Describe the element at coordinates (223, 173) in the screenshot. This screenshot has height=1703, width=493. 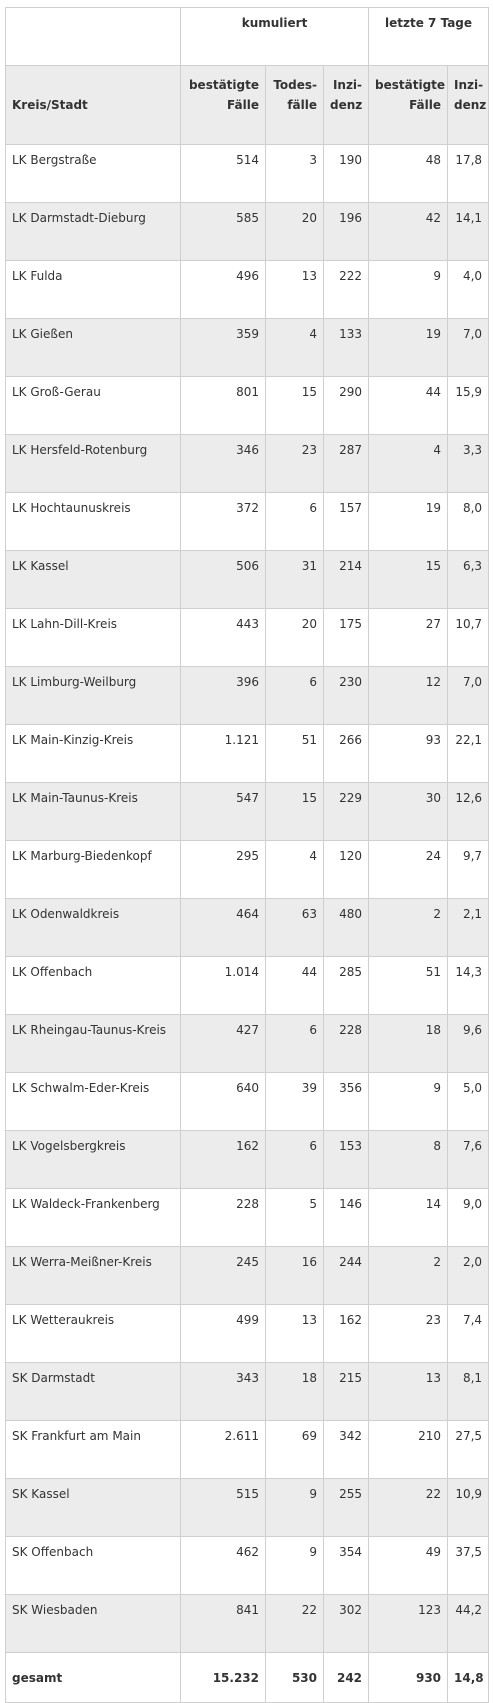
I see `cases-cell: 514` at that location.